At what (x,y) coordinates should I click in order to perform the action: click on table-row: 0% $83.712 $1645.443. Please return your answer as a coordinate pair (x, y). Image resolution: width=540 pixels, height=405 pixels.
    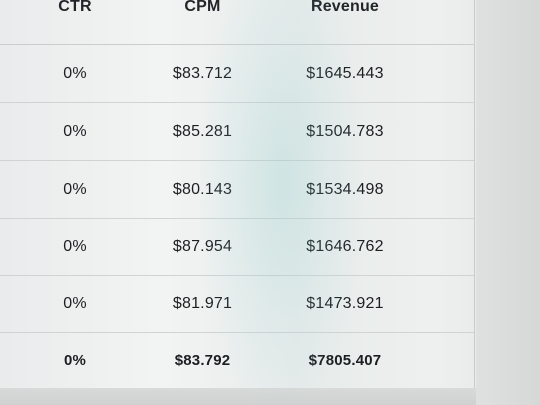
    Looking at the image, I should click on (237, 74).